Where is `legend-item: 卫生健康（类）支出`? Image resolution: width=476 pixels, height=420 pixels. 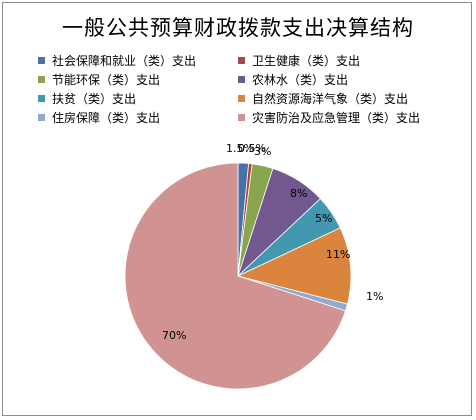
legend-item: 卫生健康（类）支出 is located at coordinates (343, 60).